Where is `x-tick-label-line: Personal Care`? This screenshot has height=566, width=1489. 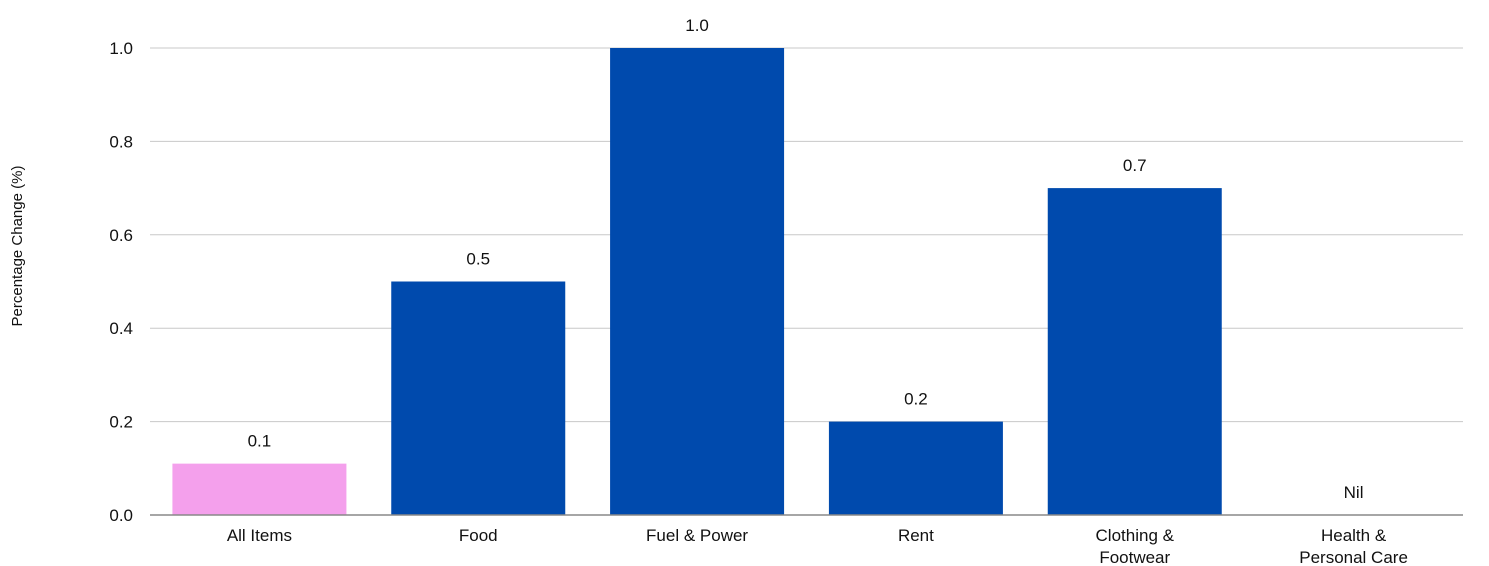 x-tick-label-line: Personal Care is located at coordinates (1353, 557).